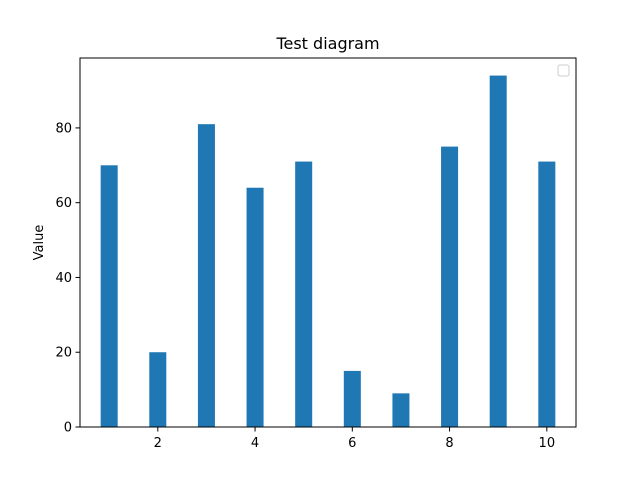 The image size is (640, 480). I want to click on y-axis-ticks: 0 20 40 60 80, so click(67, 278).